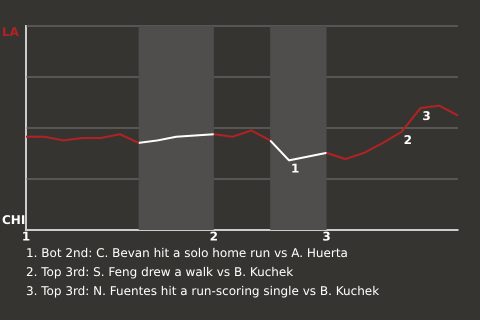  I want to click on text: LA, so click(11, 32).